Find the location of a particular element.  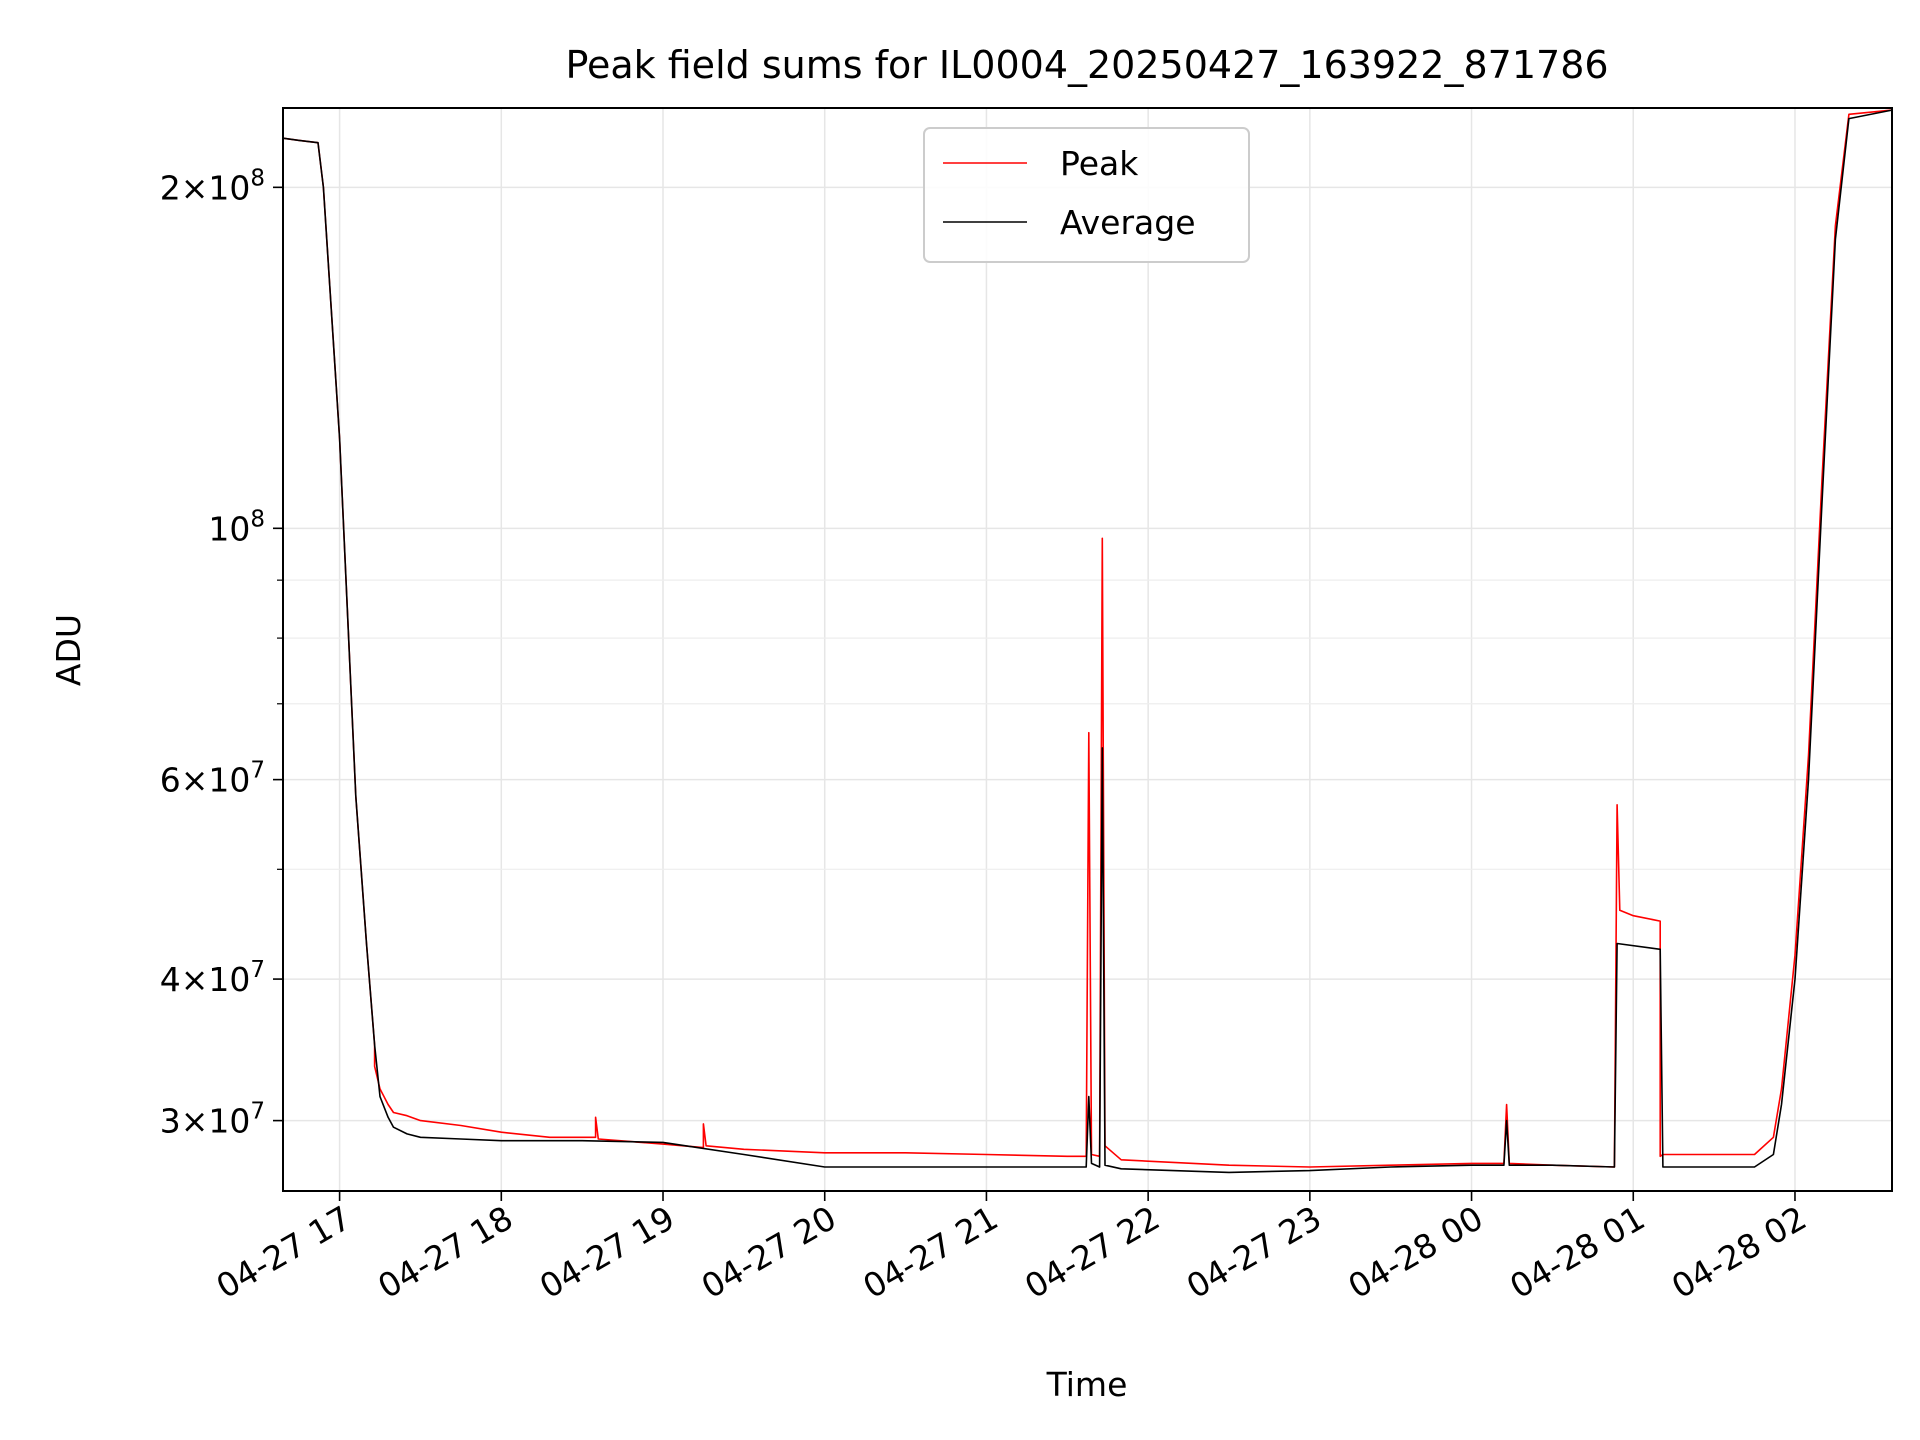

legend-average-label: Average is located at coordinates (1128, 222).